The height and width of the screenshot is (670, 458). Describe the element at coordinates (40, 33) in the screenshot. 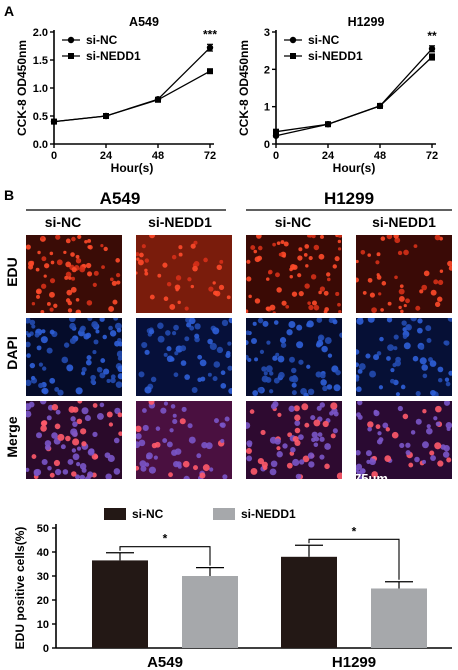

I see `y-tick-label: 2.0` at that location.